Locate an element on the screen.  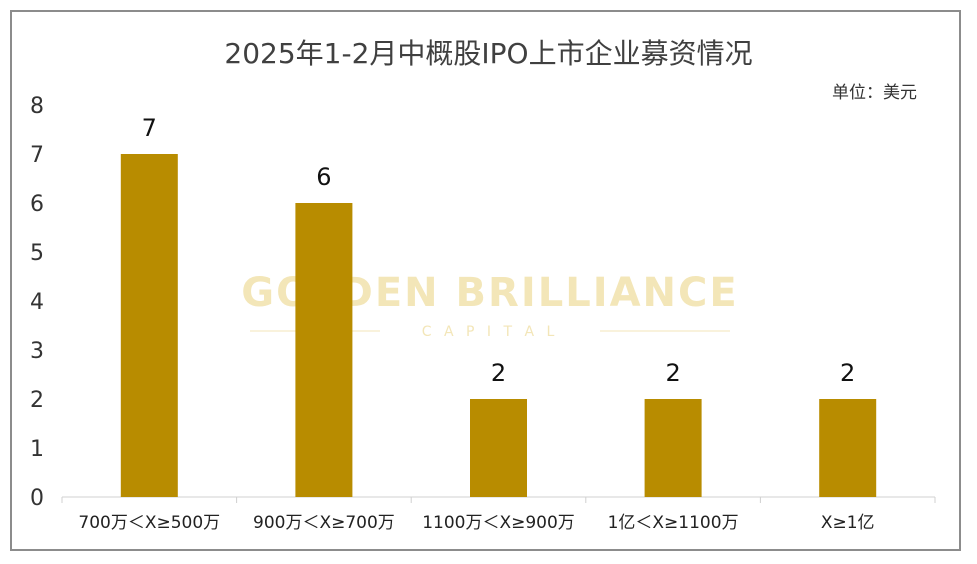
x-tick-label: X≥1亿 is located at coordinates (848, 523).